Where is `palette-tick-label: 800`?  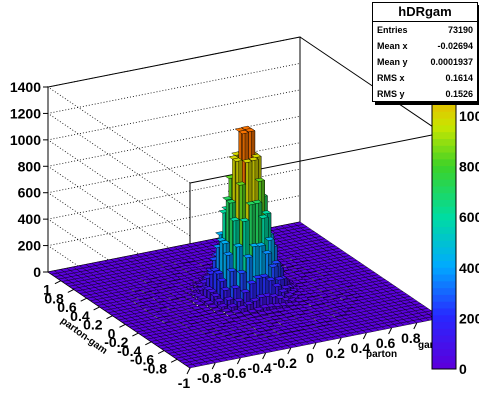
palette-tick-label: 800 is located at coordinates (469, 167).